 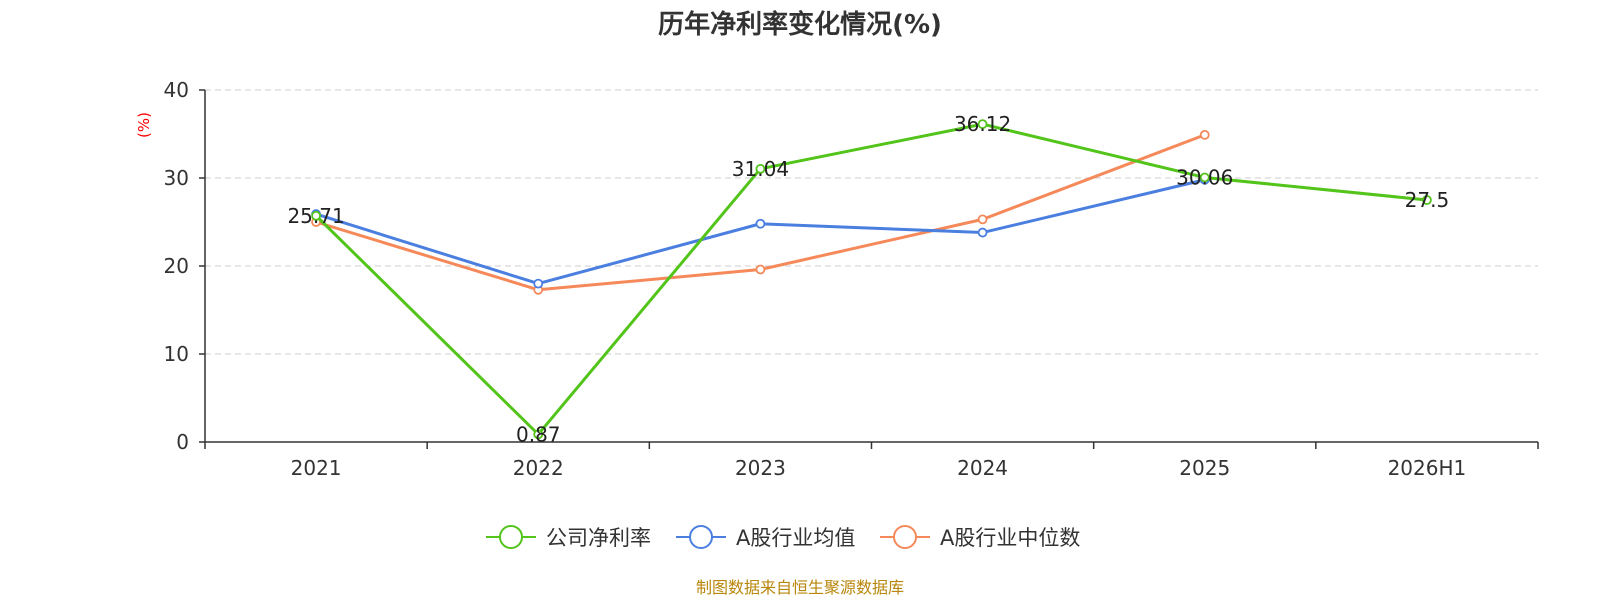 I want to click on data-label: 31.04, so click(x=760, y=169).